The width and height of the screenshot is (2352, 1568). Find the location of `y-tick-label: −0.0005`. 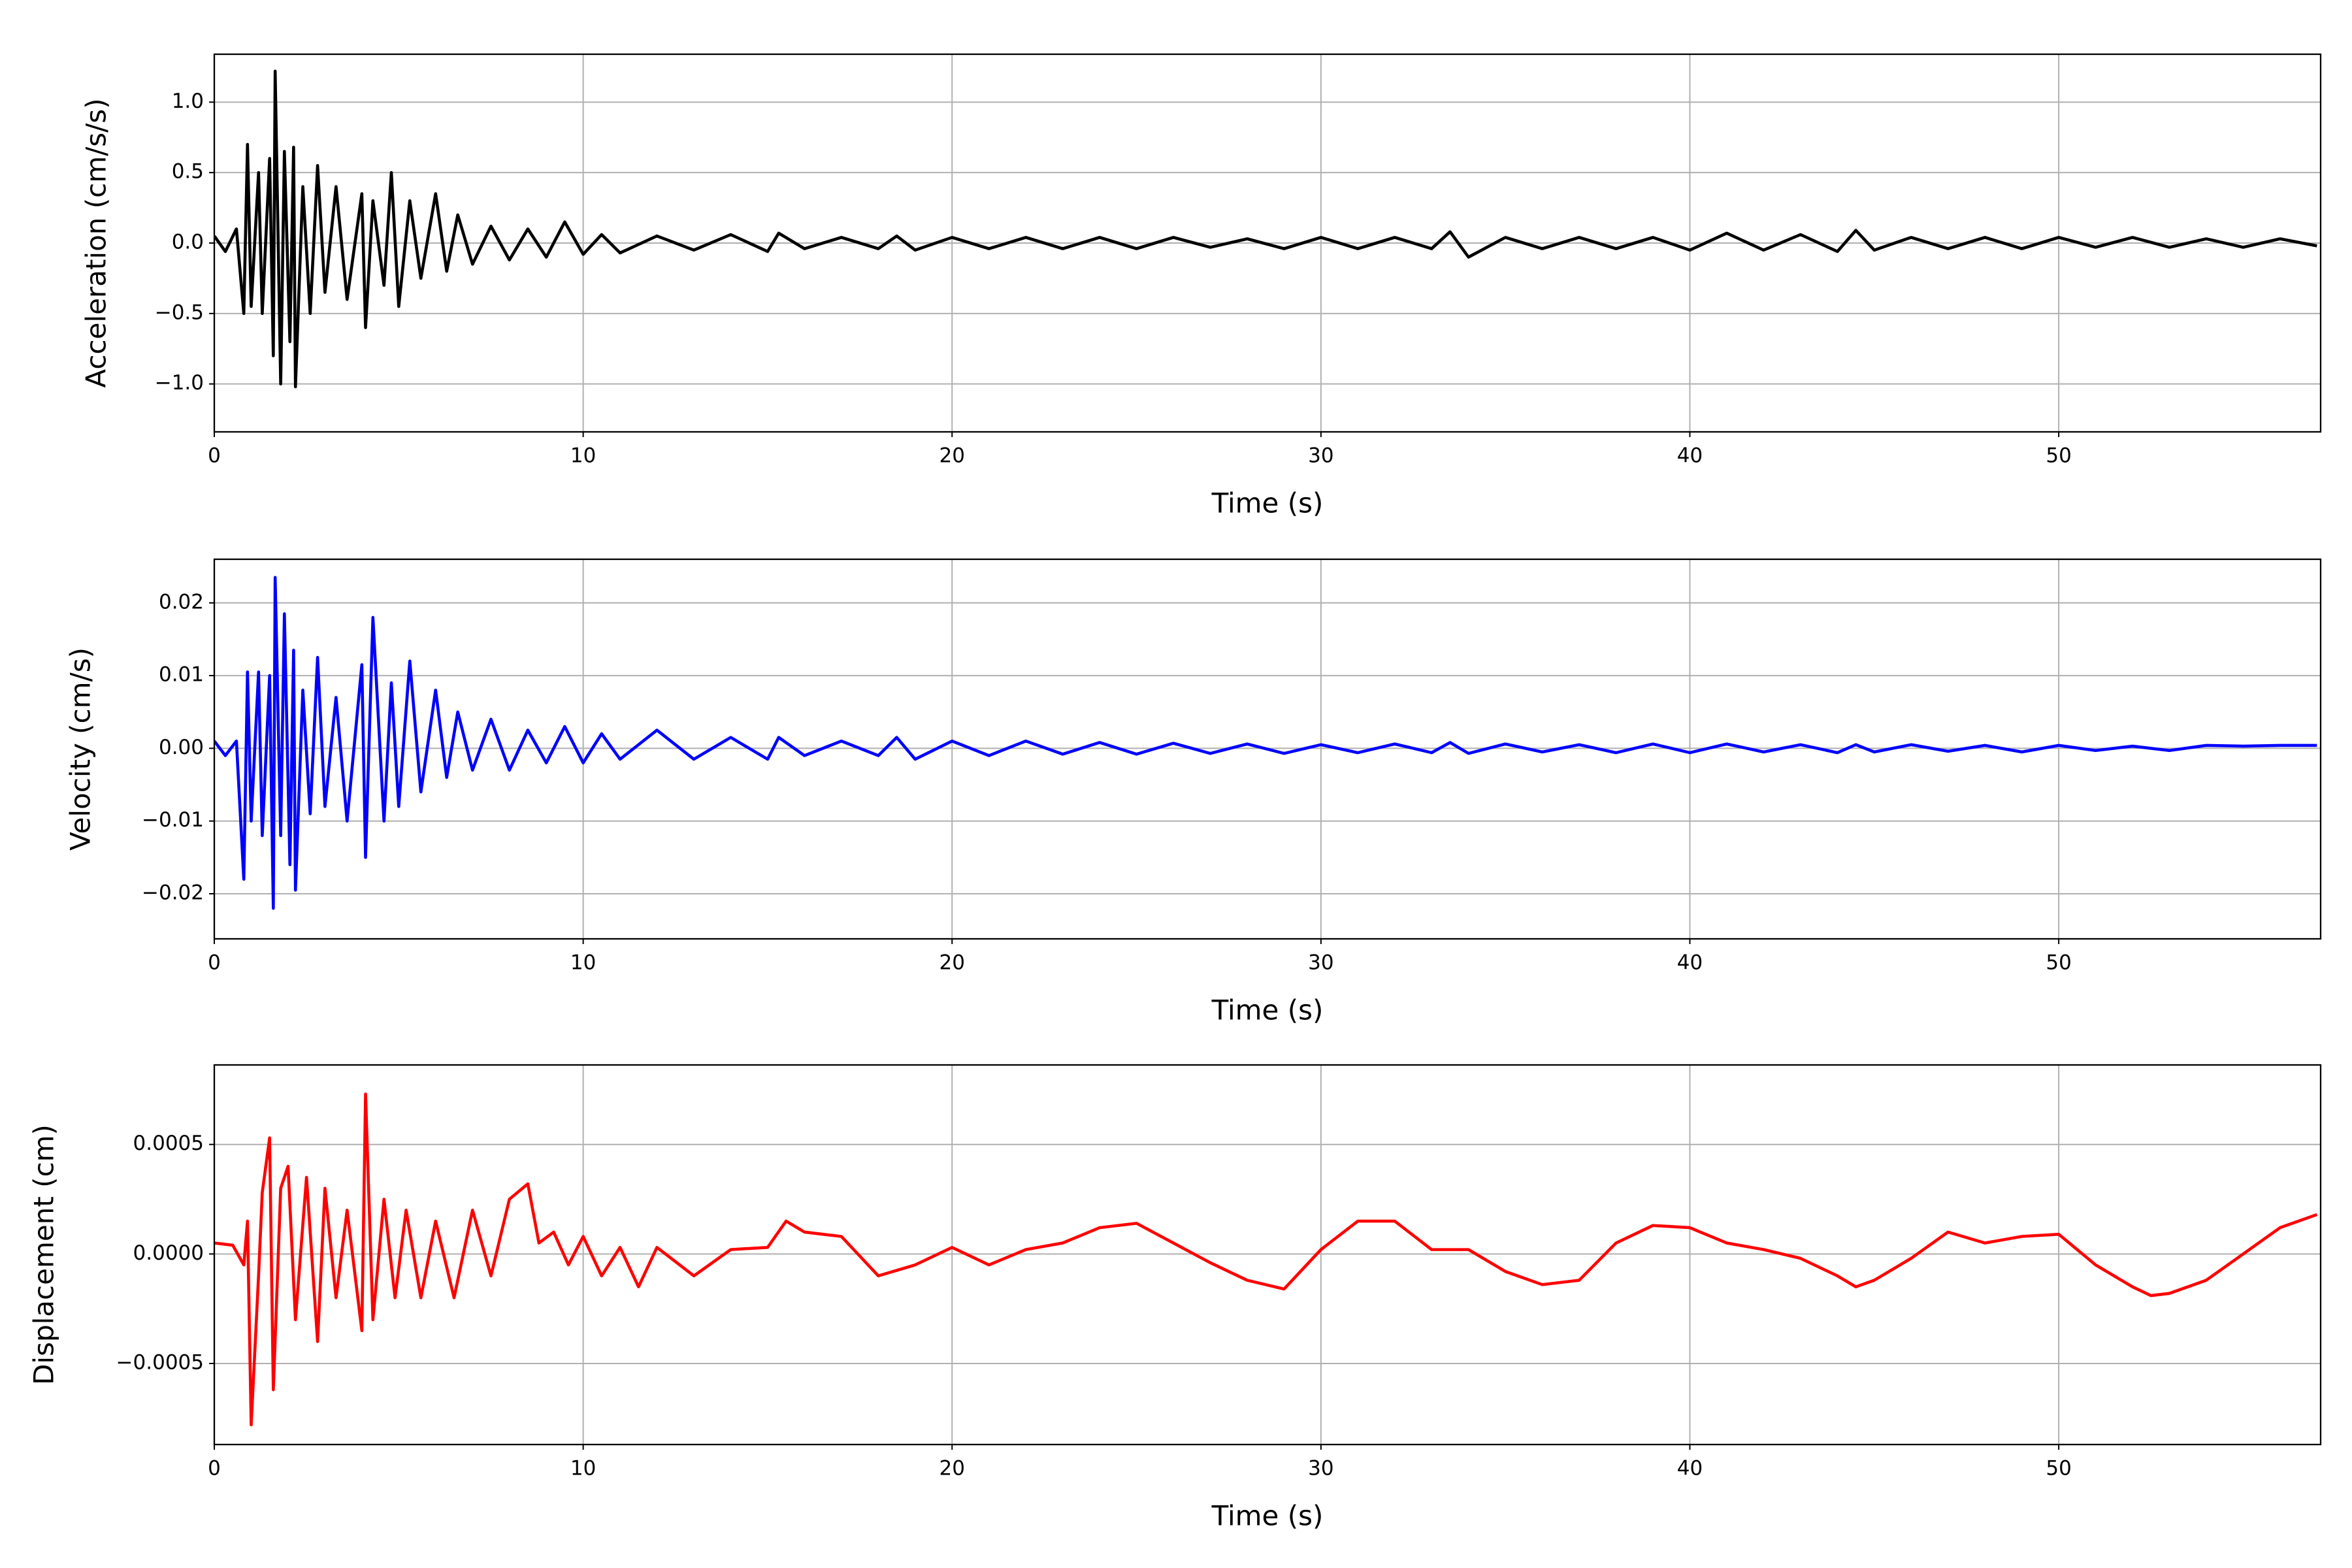

y-tick-label: −0.0005 is located at coordinates (160, 1362).